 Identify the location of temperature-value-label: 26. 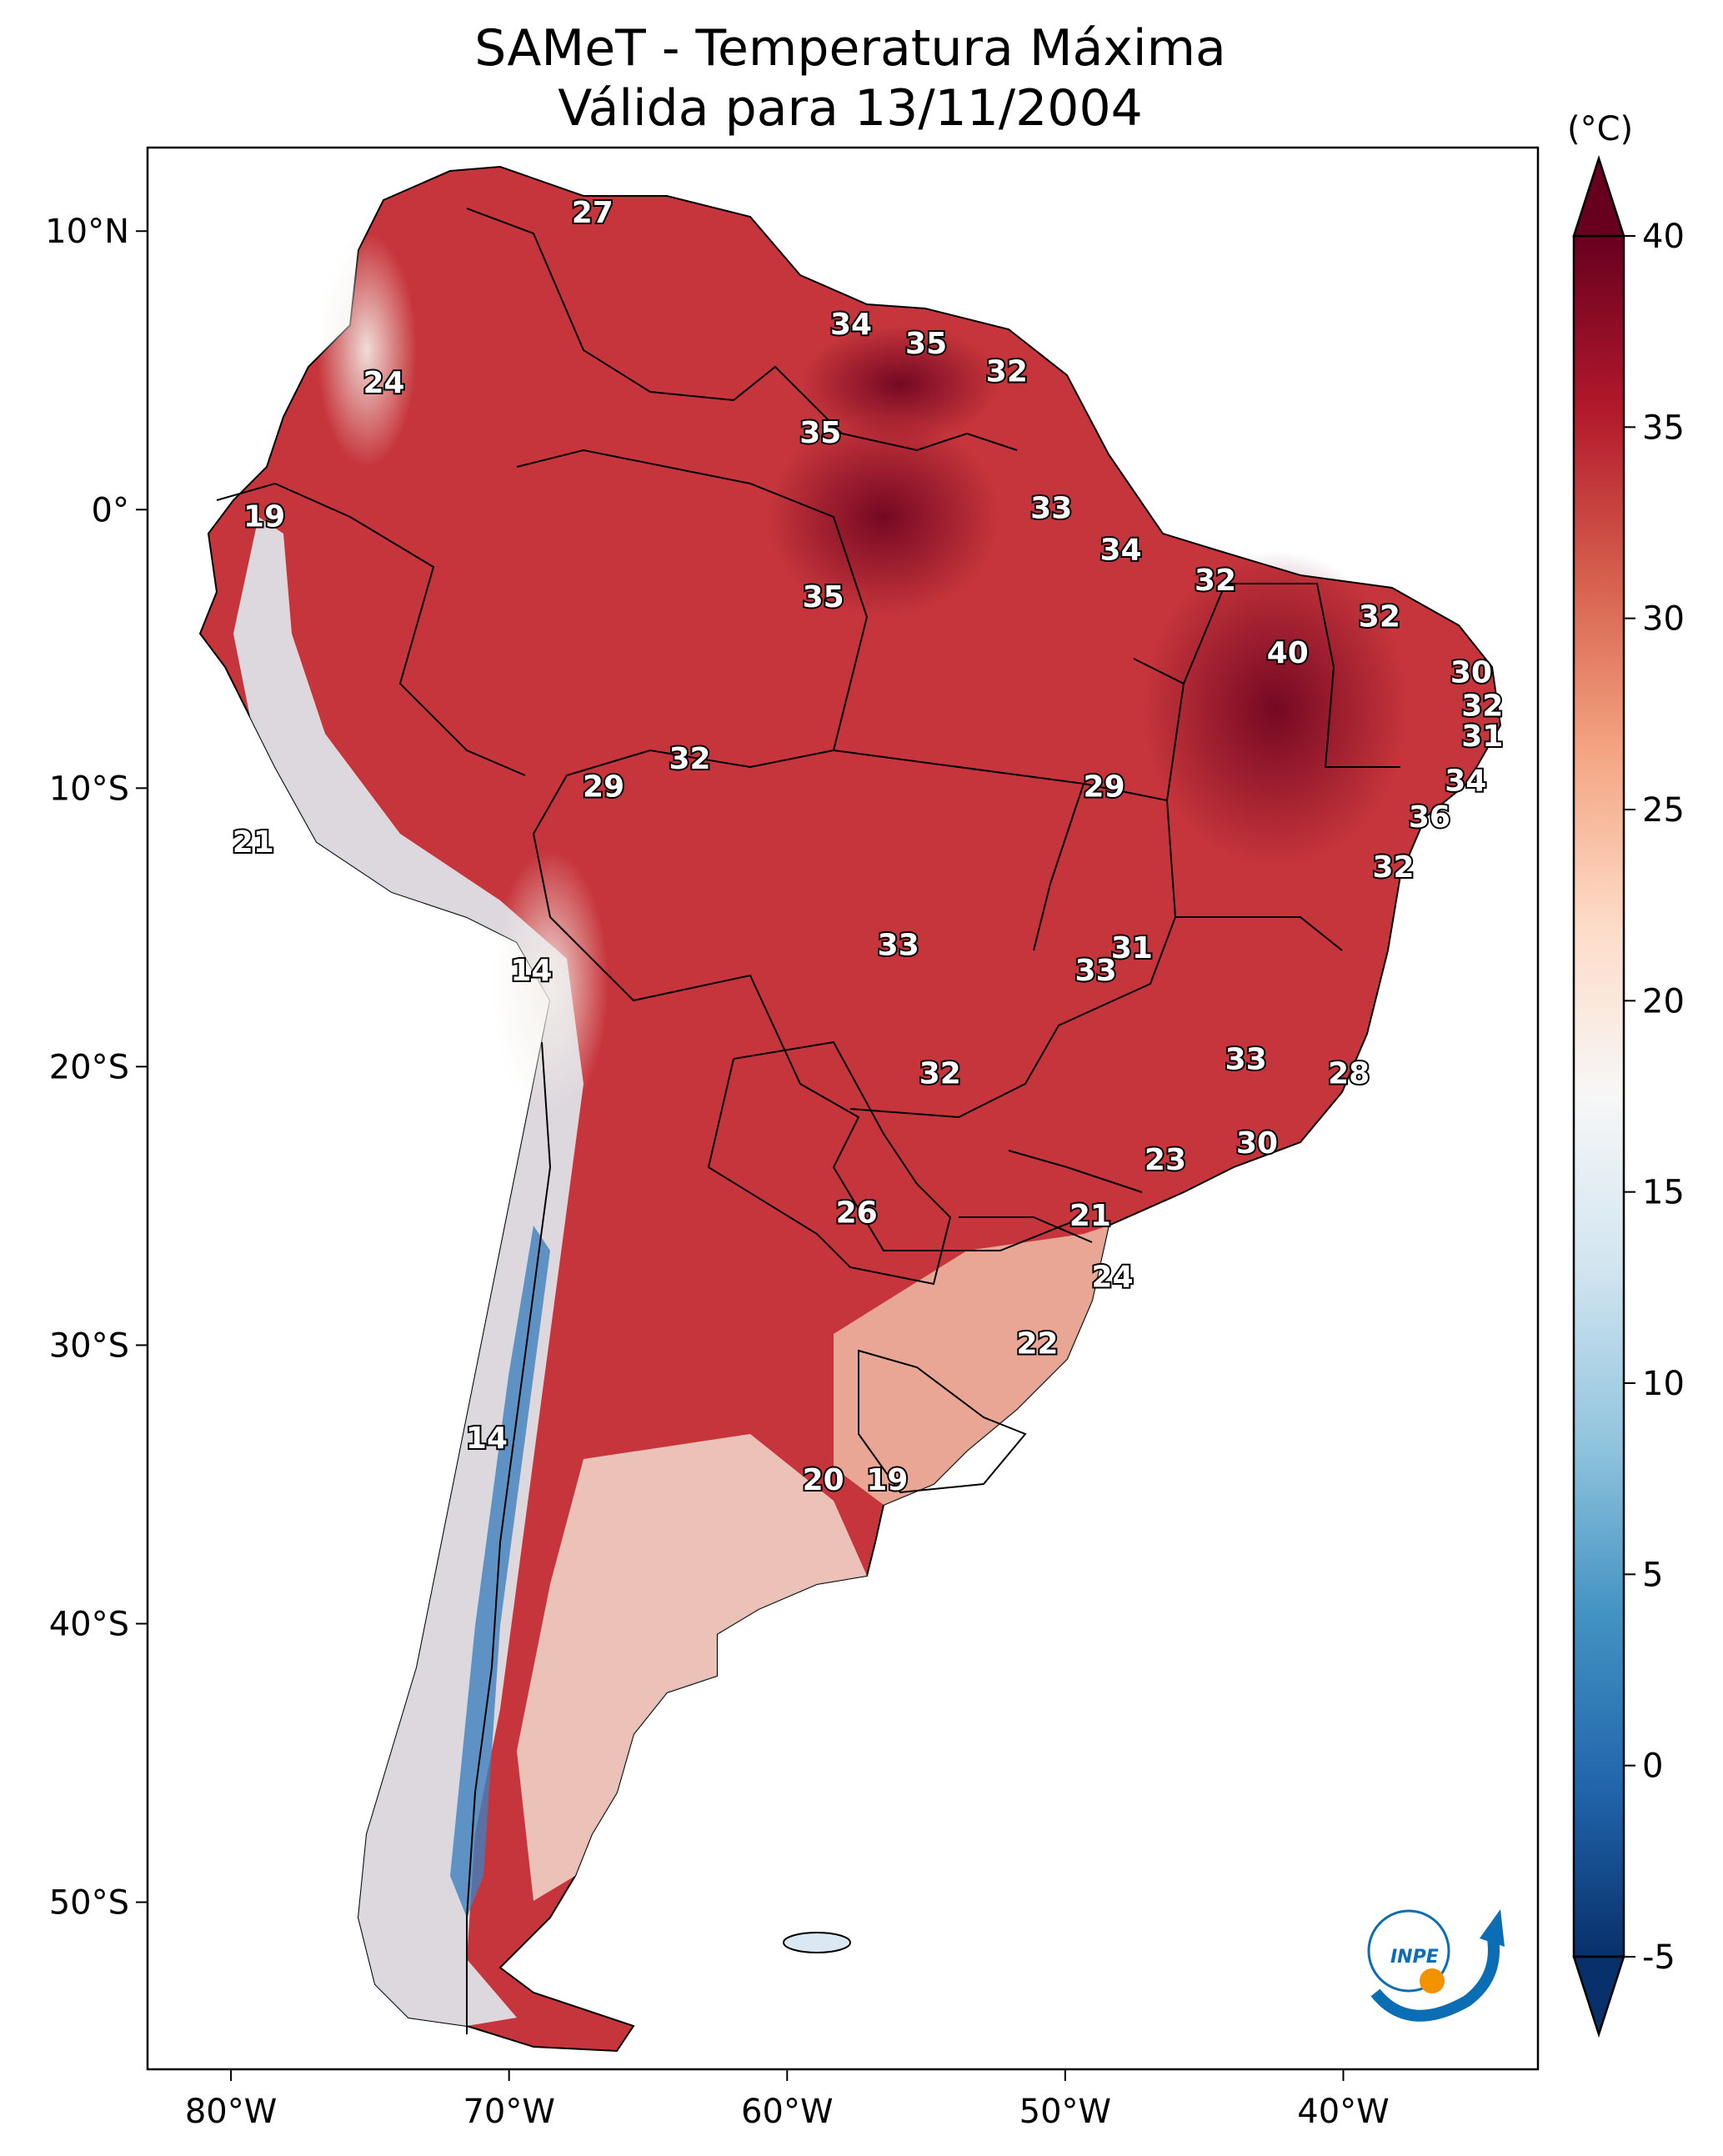
(857, 1213).